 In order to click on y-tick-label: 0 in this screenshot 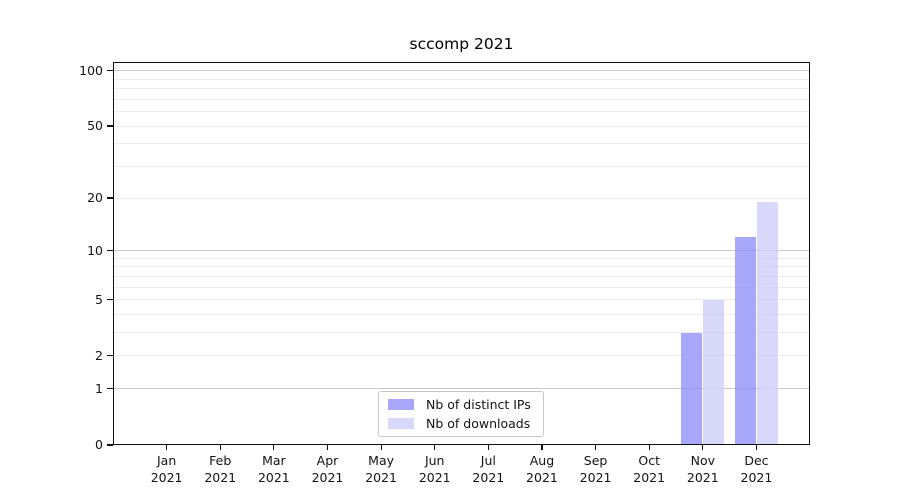, I will do `click(99, 444)`.